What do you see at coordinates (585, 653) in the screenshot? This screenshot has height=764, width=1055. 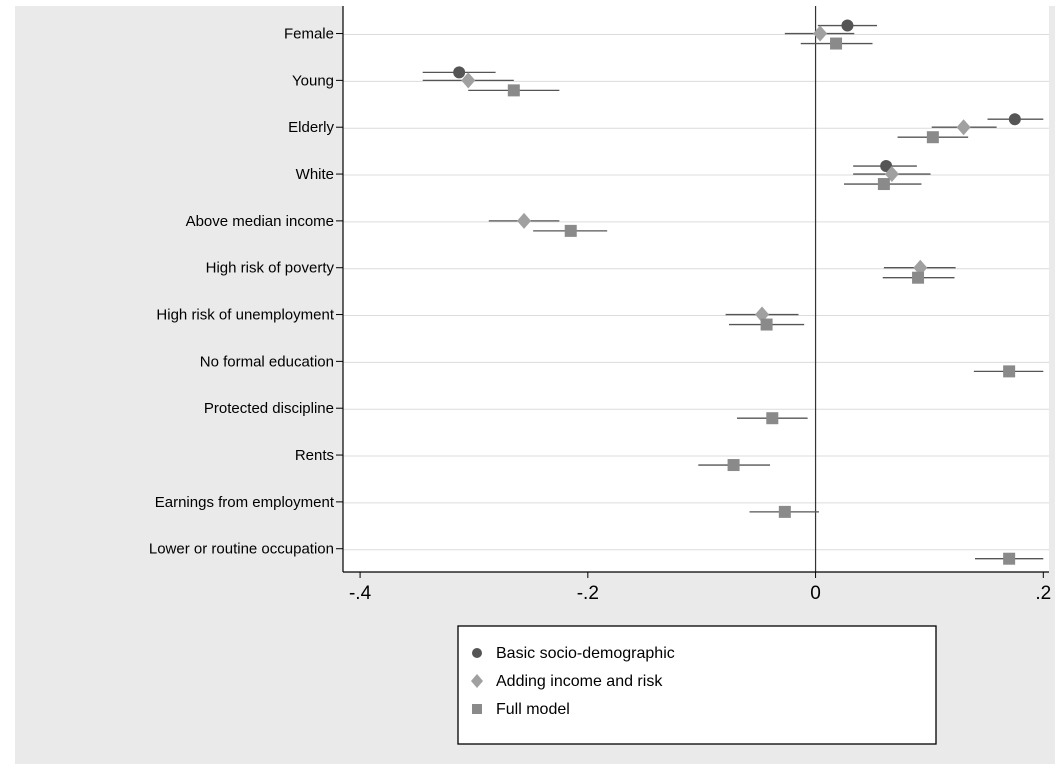 I see `legend-label: Basic socio-demographic` at bounding box center [585, 653].